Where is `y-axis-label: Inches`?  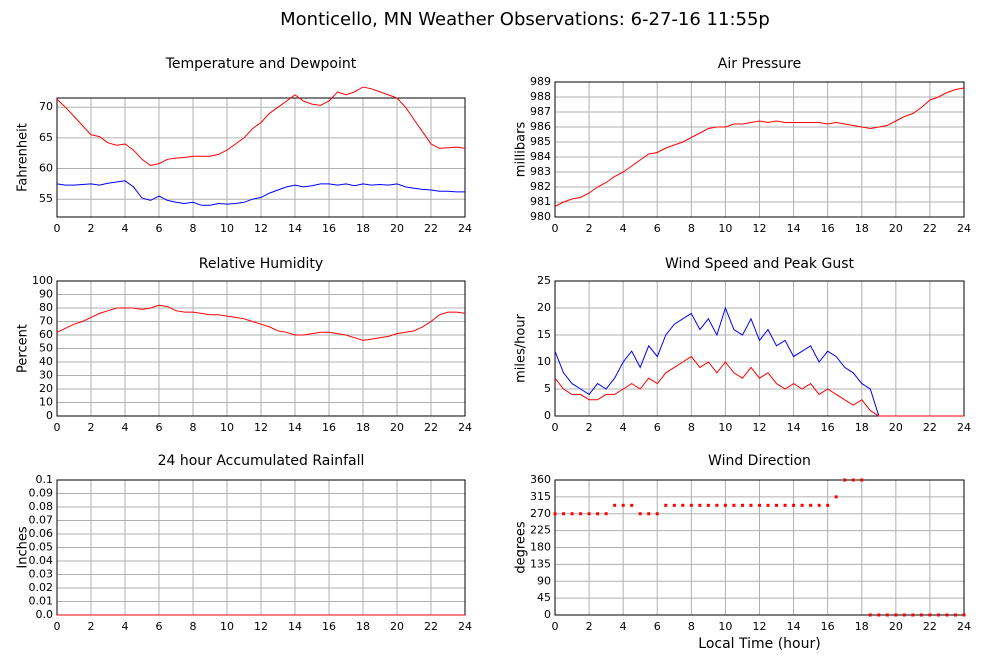
y-axis-label: Inches is located at coordinates (23, 547).